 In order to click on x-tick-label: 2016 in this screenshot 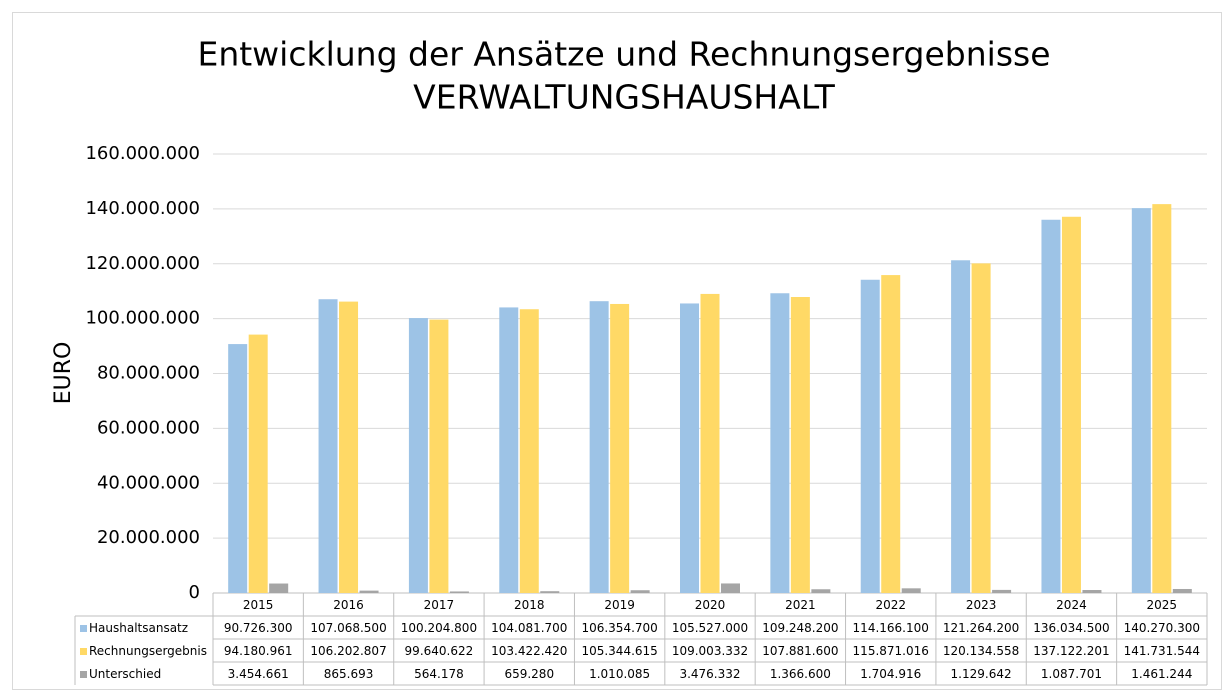, I will do `click(348, 605)`.